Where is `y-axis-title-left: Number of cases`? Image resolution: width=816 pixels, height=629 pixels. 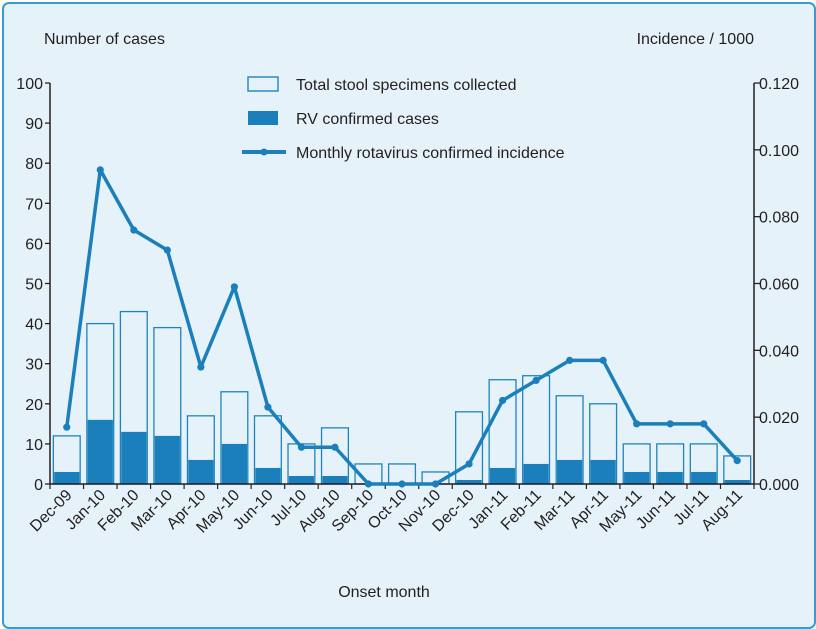 y-axis-title-left: Number of cases is located at coordinates (104, 39).